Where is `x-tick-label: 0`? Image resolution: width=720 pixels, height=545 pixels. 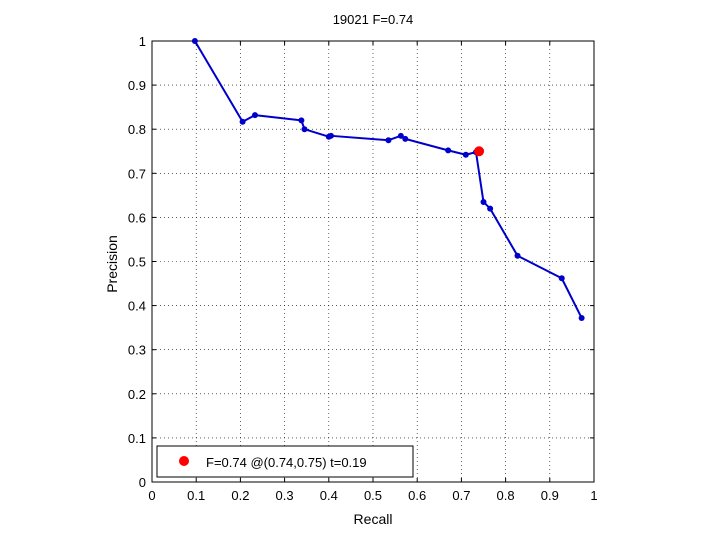
x-tick-label: 0 is located at coordinates (151, 495).